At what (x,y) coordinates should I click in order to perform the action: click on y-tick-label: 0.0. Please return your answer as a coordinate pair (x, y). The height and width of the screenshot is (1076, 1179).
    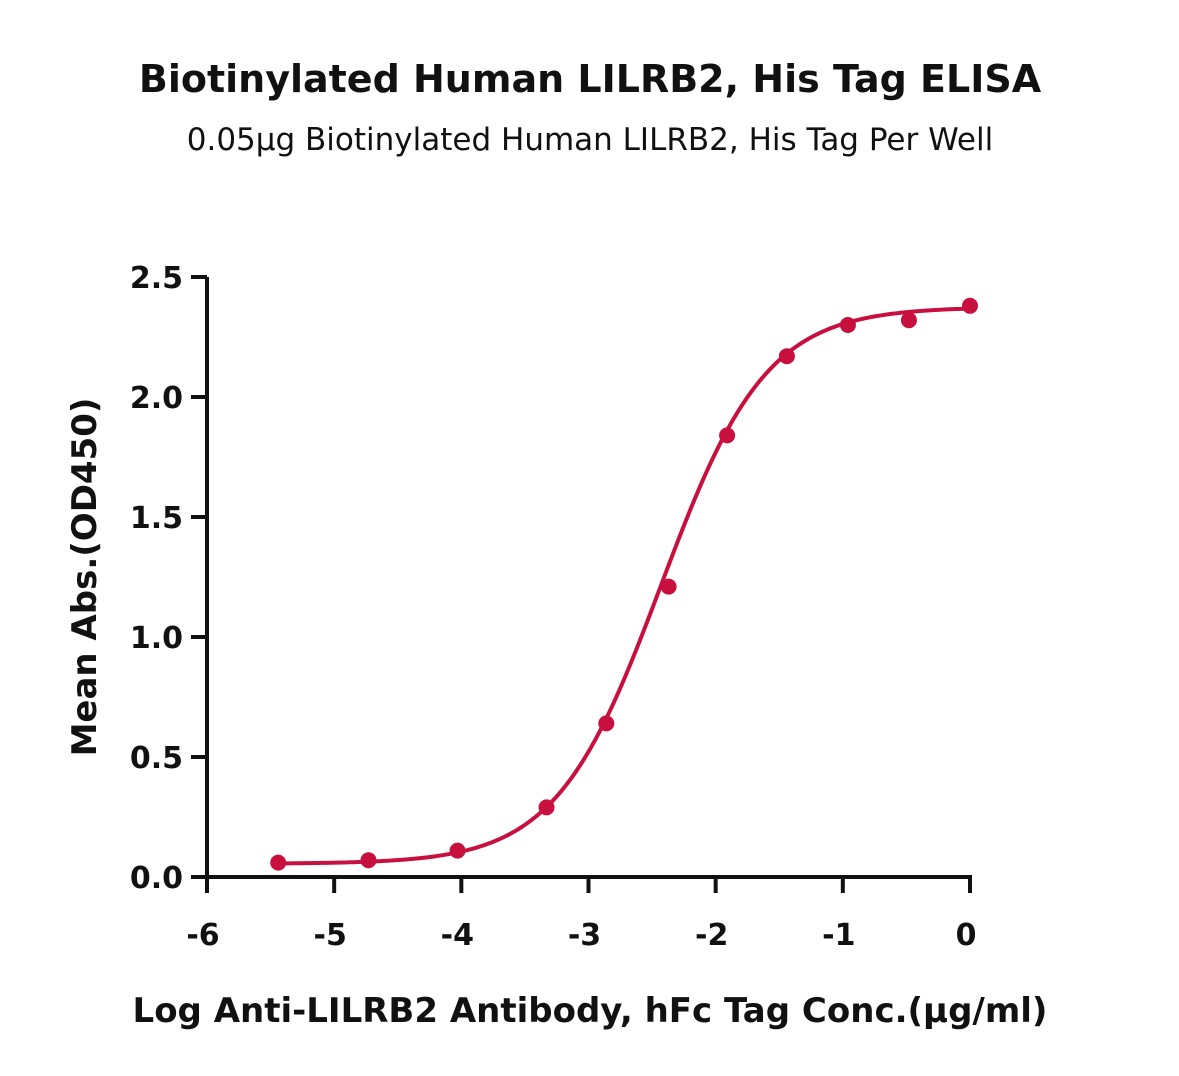
    Looking at the image, I should click on (156, 878).